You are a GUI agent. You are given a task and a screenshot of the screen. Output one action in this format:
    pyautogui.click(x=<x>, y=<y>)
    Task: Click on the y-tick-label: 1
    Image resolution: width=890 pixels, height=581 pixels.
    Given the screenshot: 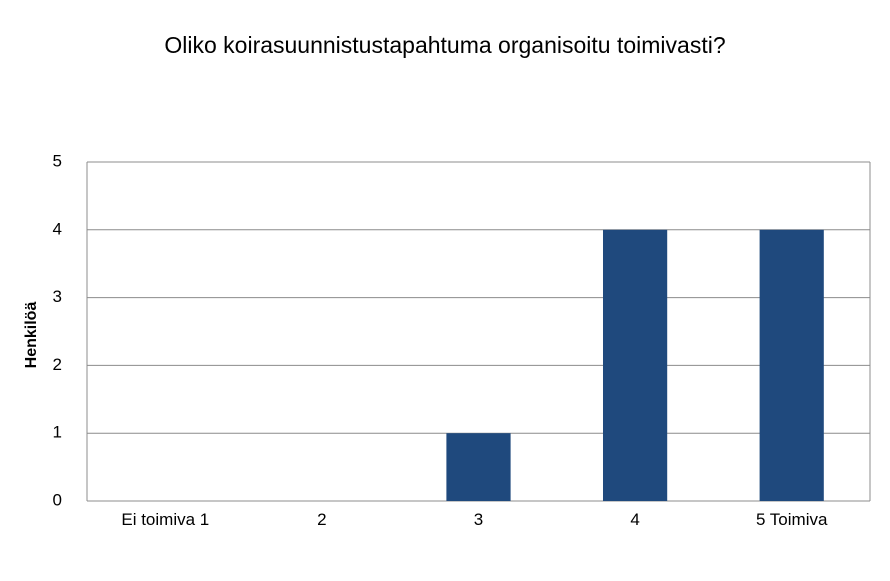 What is the action you would take?
    pyautogui.click(x=57, y=432)
    